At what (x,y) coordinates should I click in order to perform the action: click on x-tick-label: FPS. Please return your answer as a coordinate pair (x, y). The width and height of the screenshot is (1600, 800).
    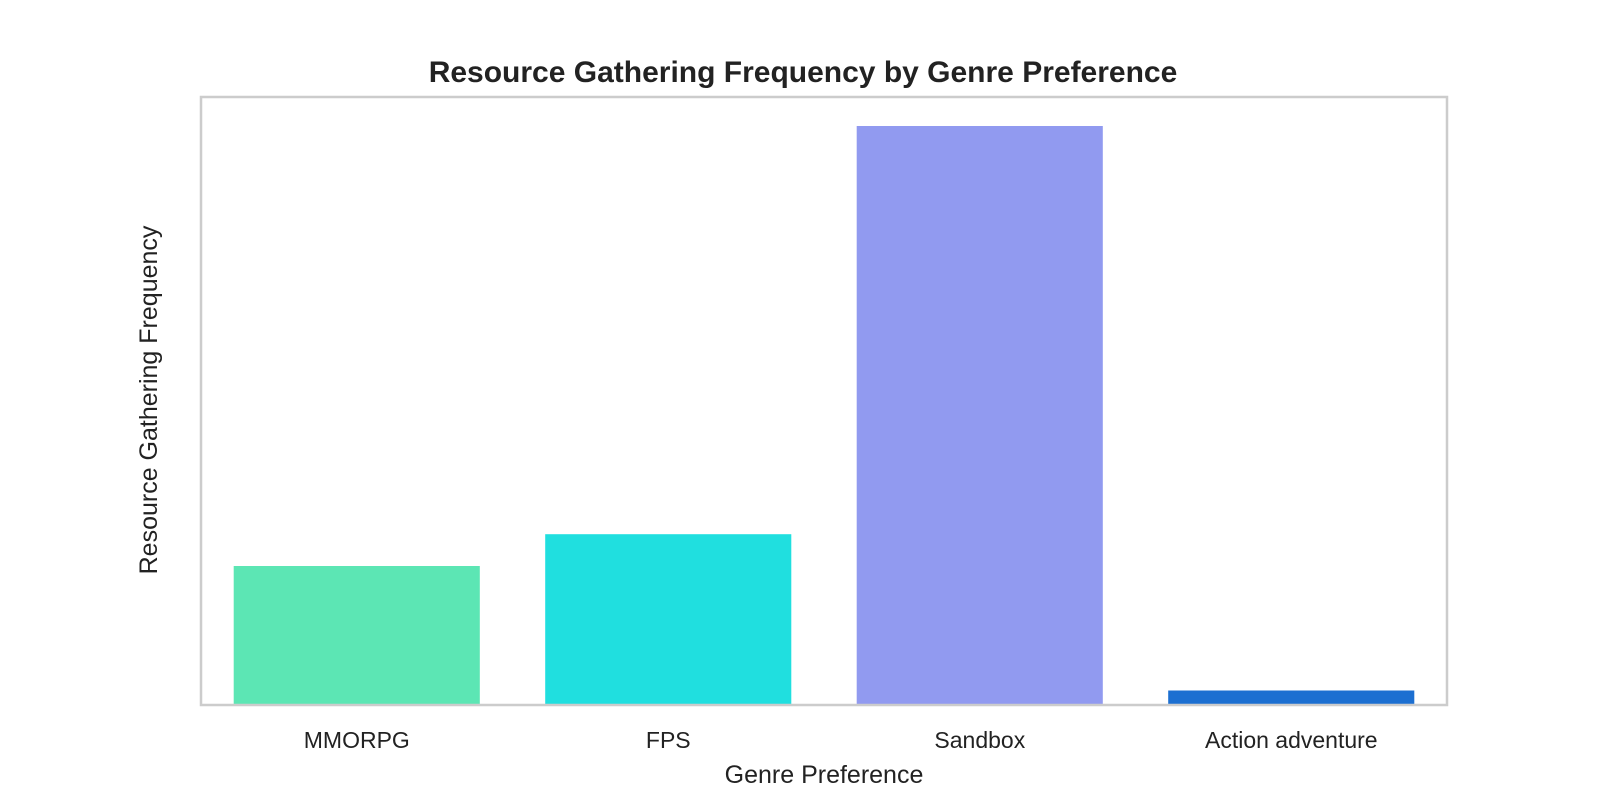
    Looking at the image, I should click on (668, 740).